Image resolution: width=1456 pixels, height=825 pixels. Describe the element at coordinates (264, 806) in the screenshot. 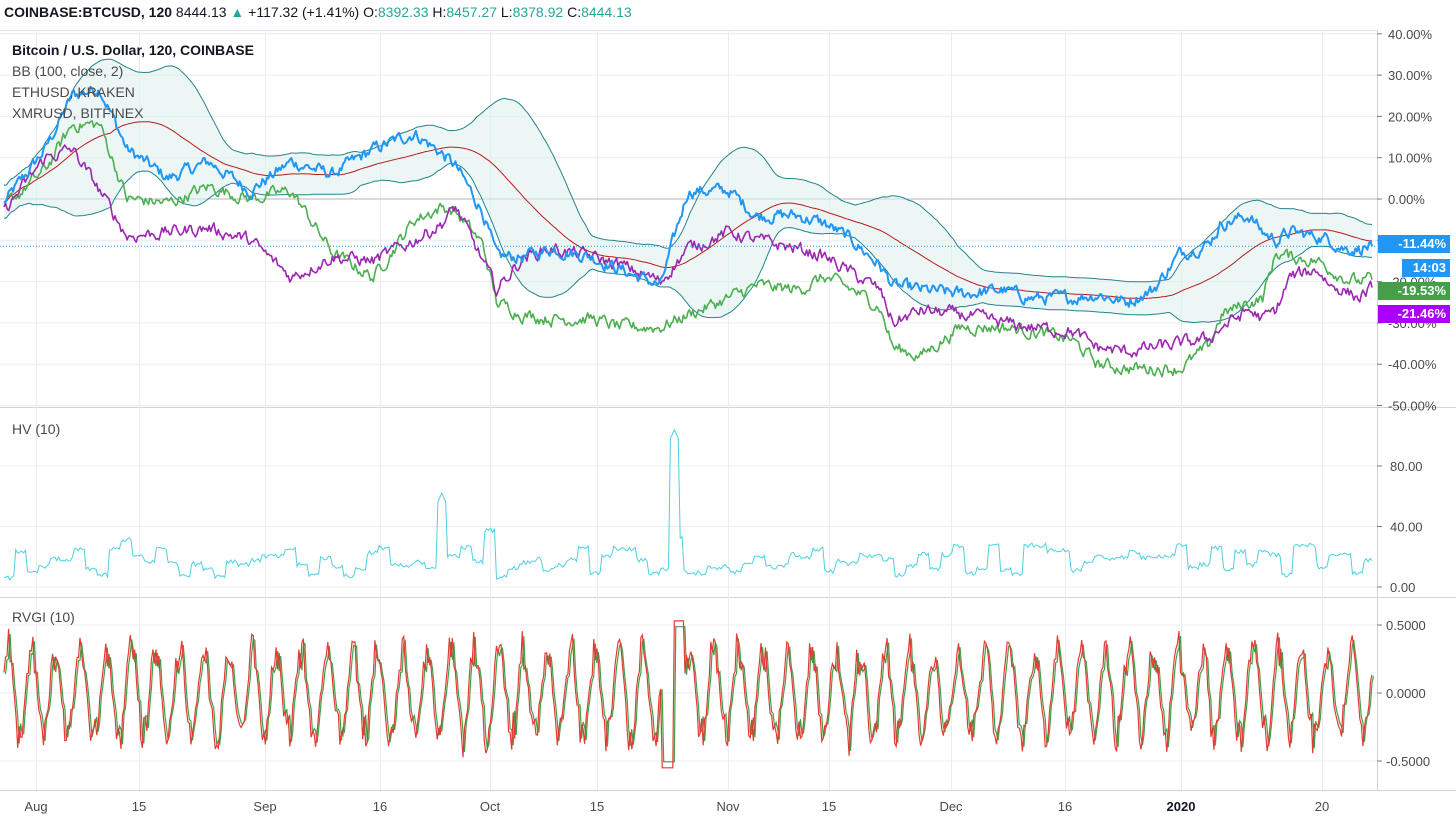

I see `x-tick-label: Sep` at that location.